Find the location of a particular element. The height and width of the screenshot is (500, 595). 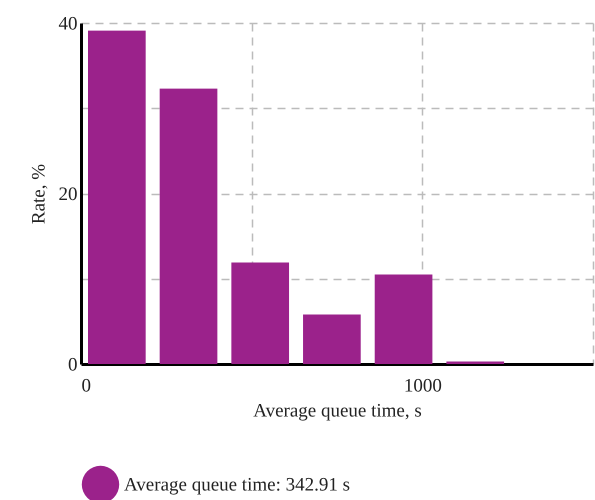

x-axis-title: Average queue time, s is located at coordinates (337, 411).